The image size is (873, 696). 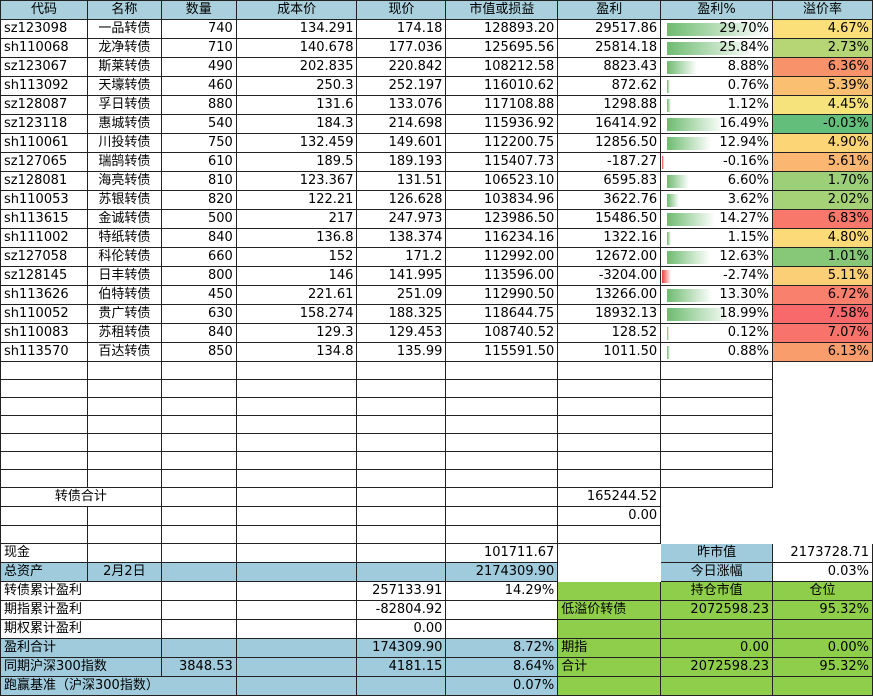 I want to click on price-cell: 133.076, so click(x=401, y=105).